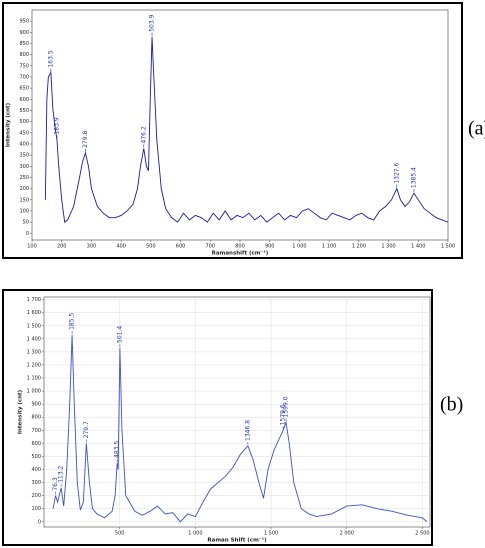 Image resolution: width=485 pixels, height=548 pixels. Describe the element at coordinates (34, 392) in the screenshot. I see `y-tick-label: 1 000` at that location.